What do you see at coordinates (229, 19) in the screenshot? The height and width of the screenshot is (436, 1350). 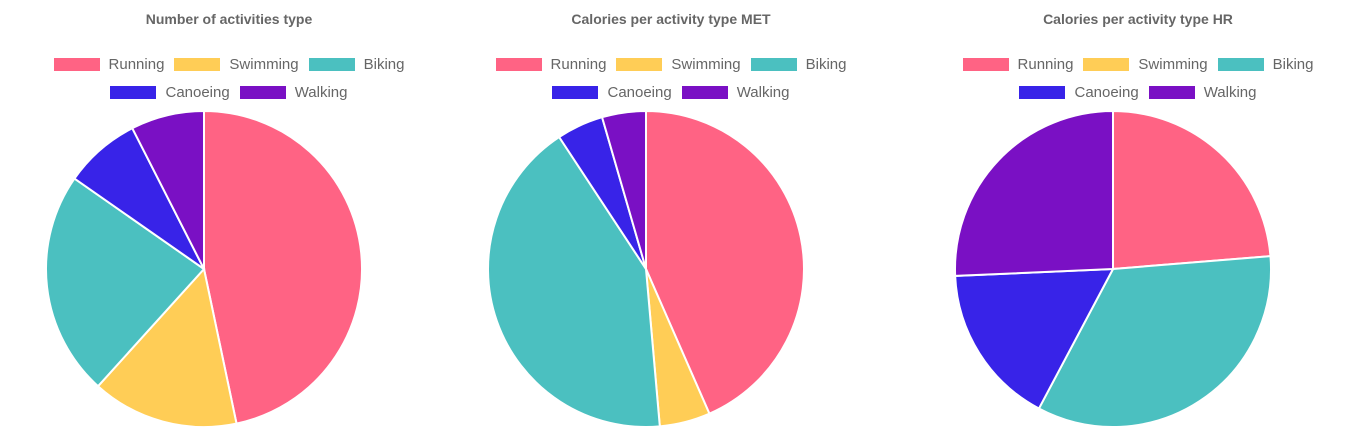 I see `chart-title: Number of activities type` at bounding box center [229, 19].